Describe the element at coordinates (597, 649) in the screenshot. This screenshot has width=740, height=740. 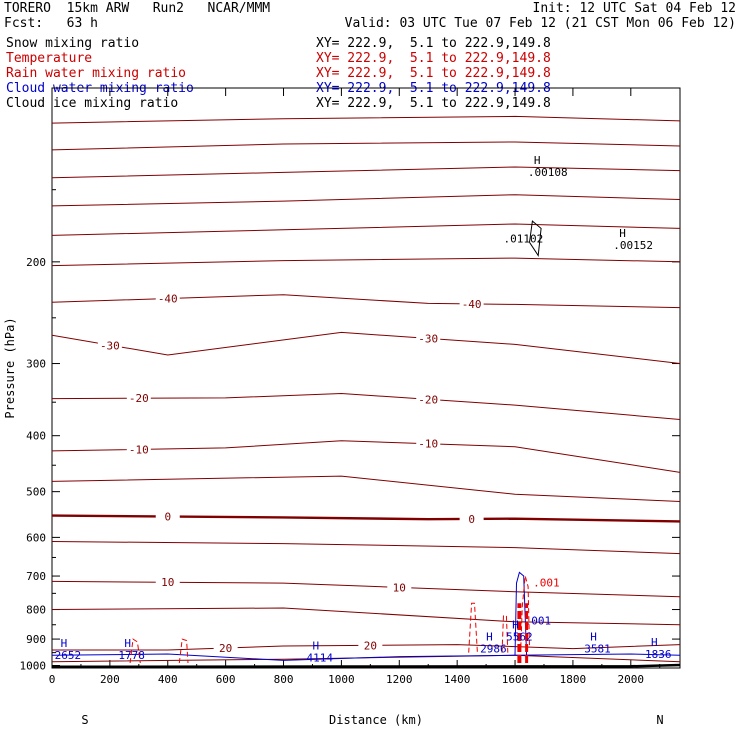
I see `extremum-value-label: 3581` at that location.